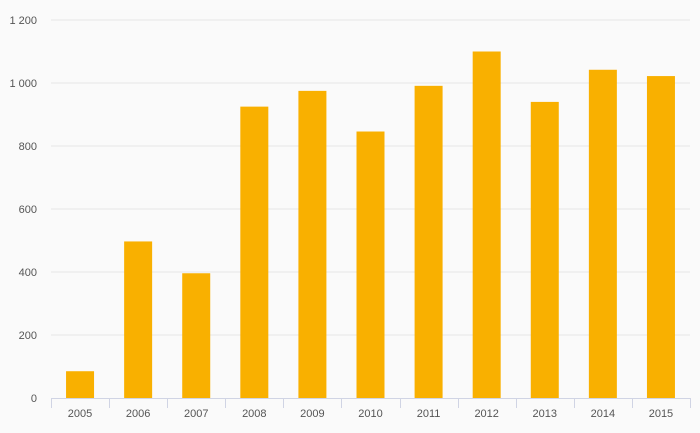 This screenshot has width=700, height=433. Describe the element at coordinates (545, 414) in the screenshot. I see `x-tick-label: 2013` at that location.